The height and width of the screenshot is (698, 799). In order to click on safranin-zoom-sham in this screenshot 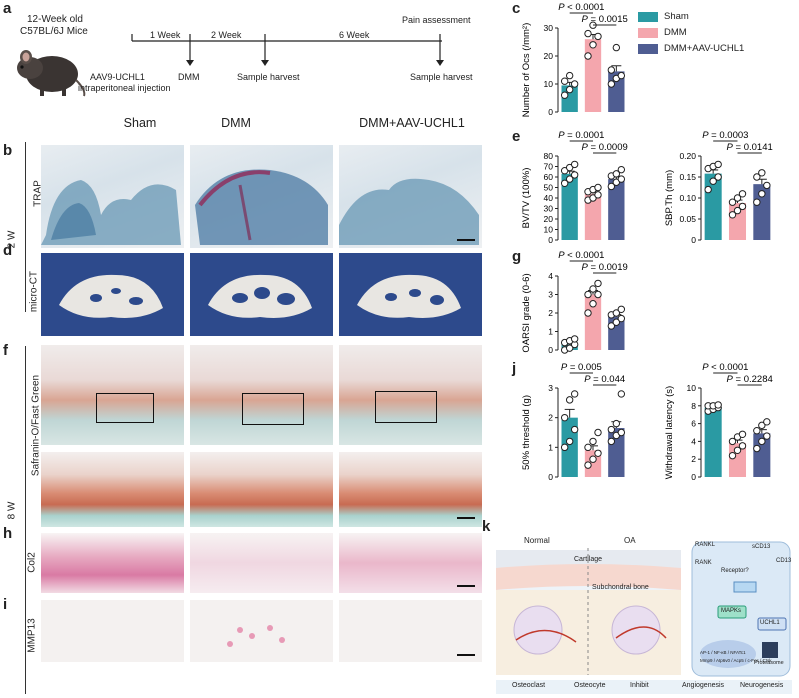, I will do `click(112, 489)`.